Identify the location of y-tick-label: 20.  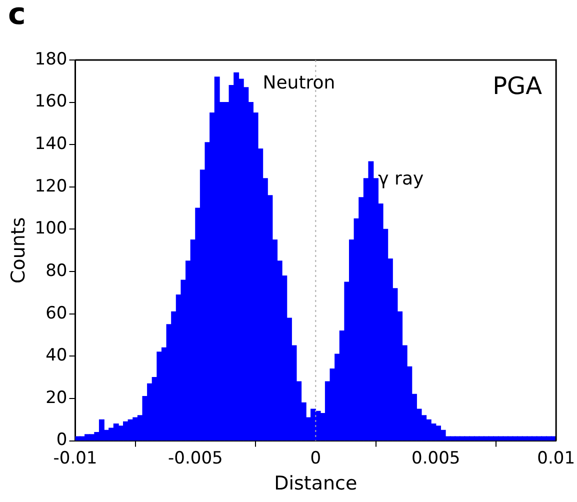
(57, 398).